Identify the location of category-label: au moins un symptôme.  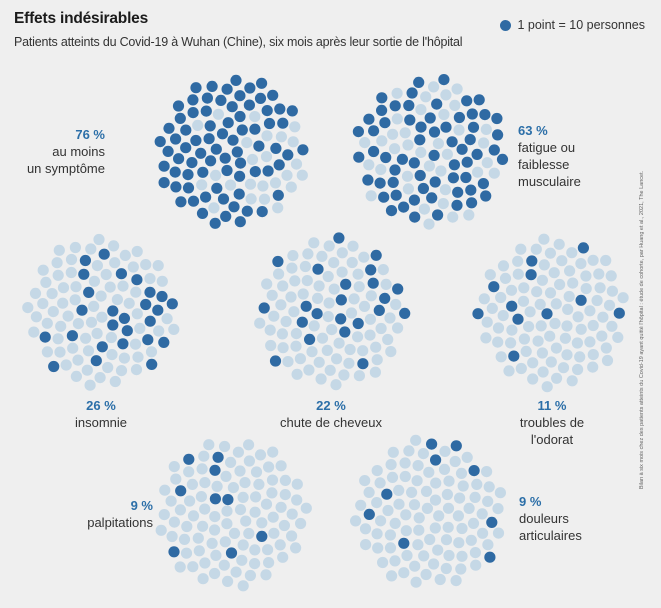
(65, 160).